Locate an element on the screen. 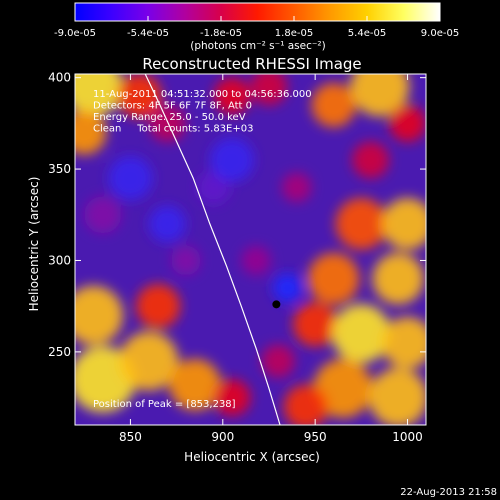  y-tick-label: 400 is located at coordinates (59, 78).